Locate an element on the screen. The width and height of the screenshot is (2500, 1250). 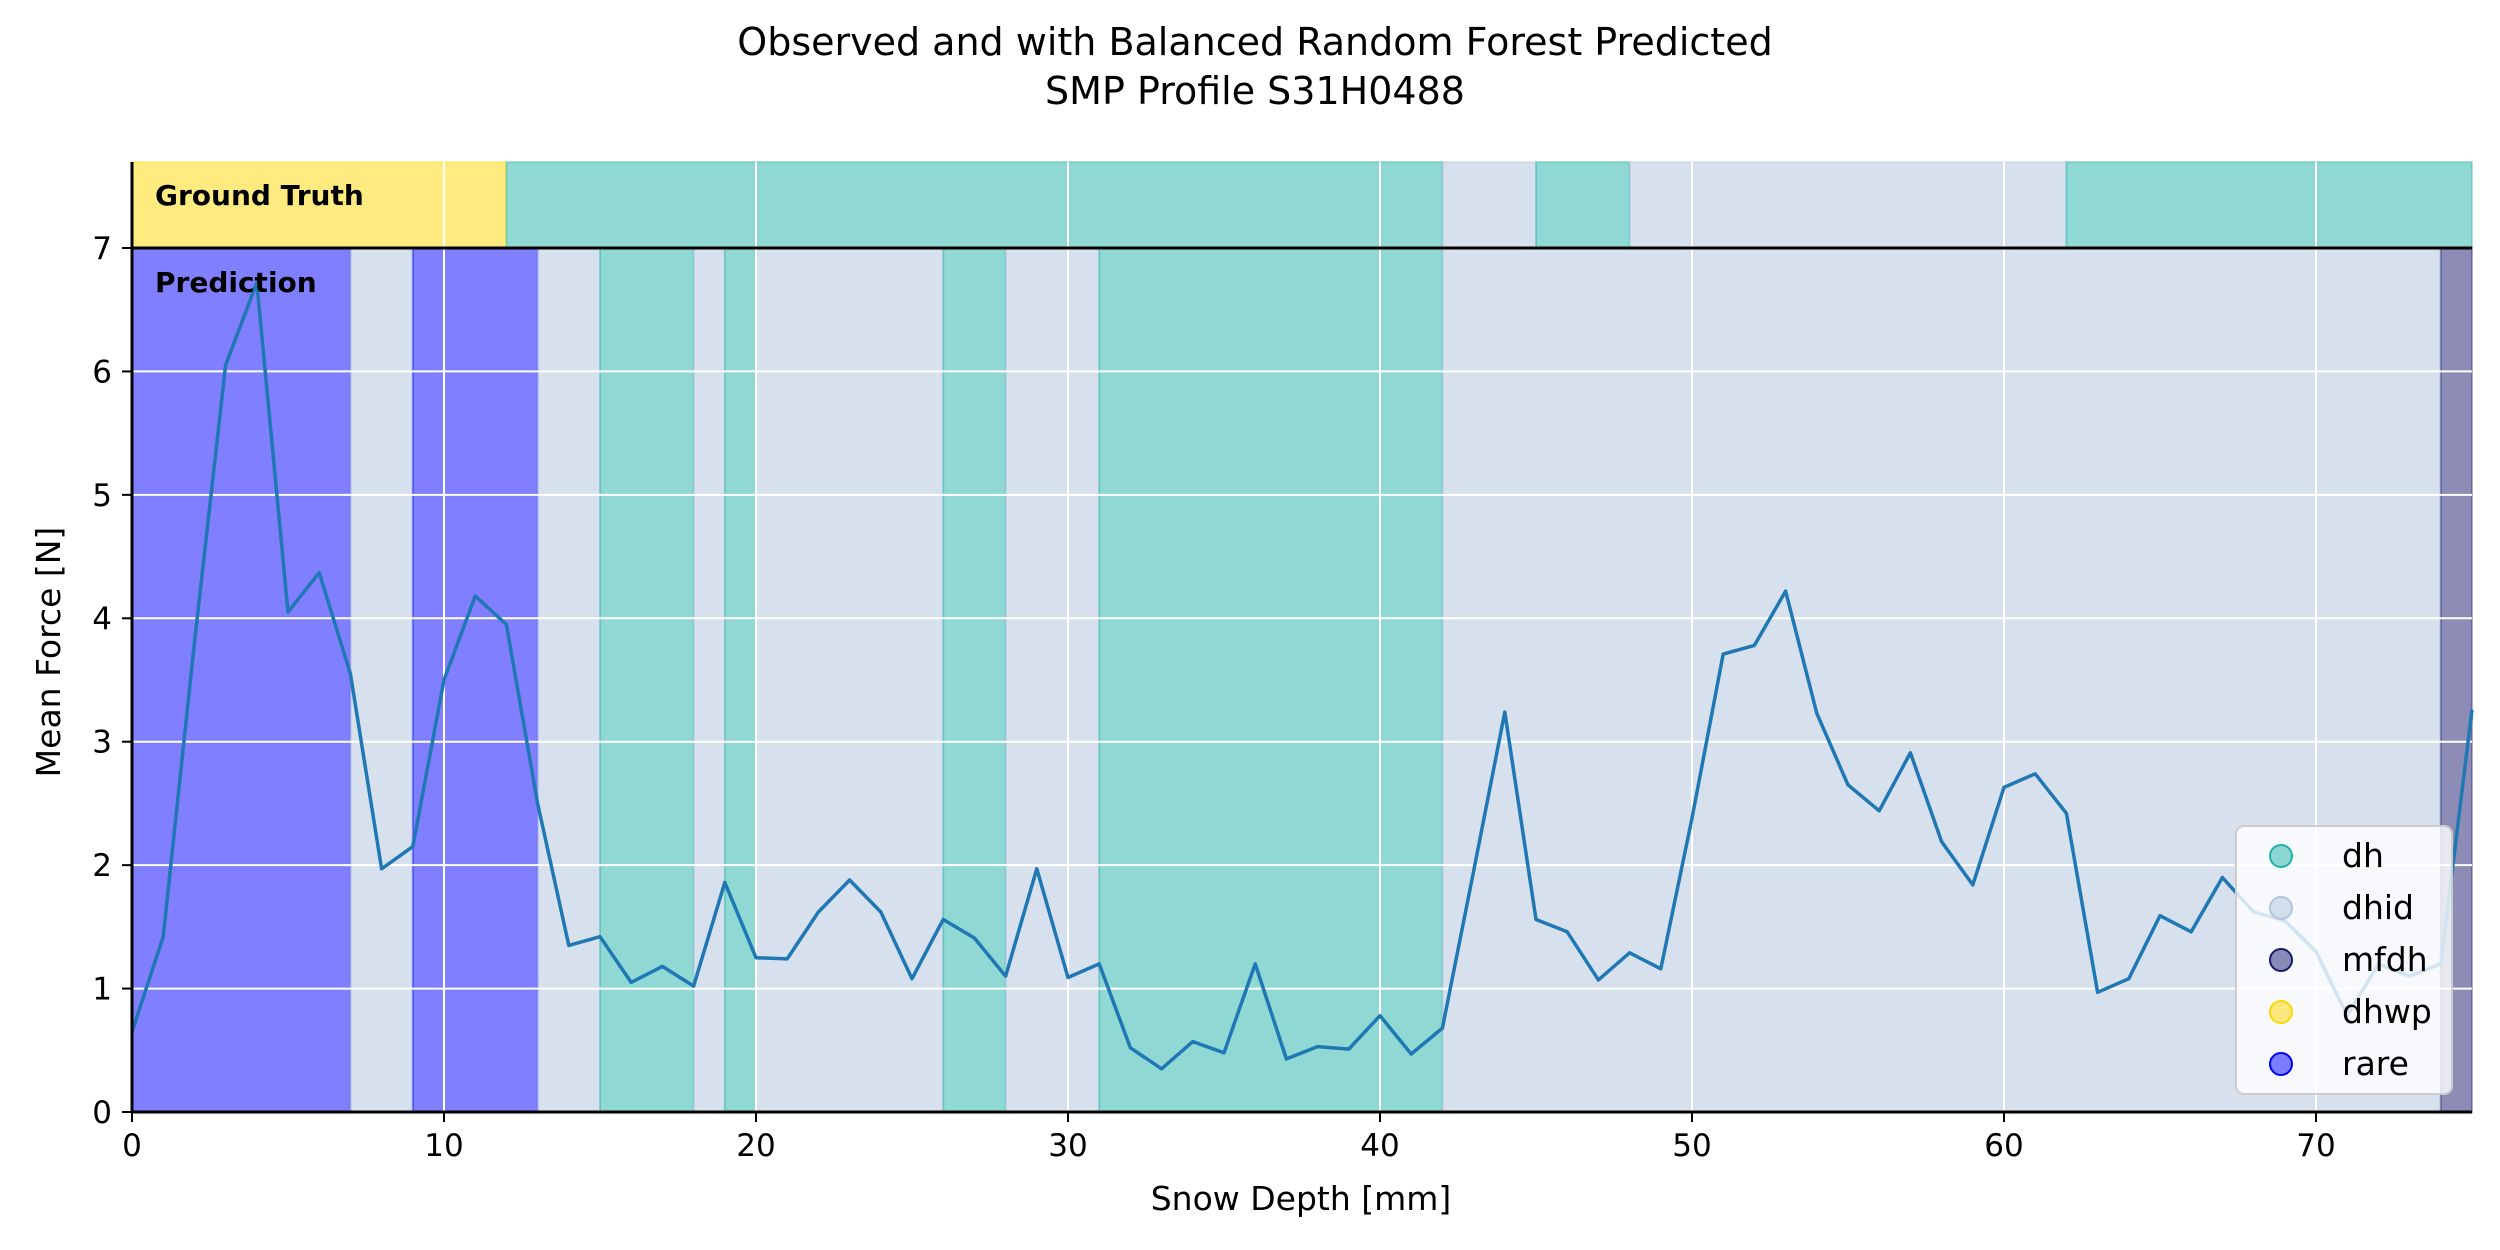
x-tick-label: 20 is located at coordinates (755, 1146).